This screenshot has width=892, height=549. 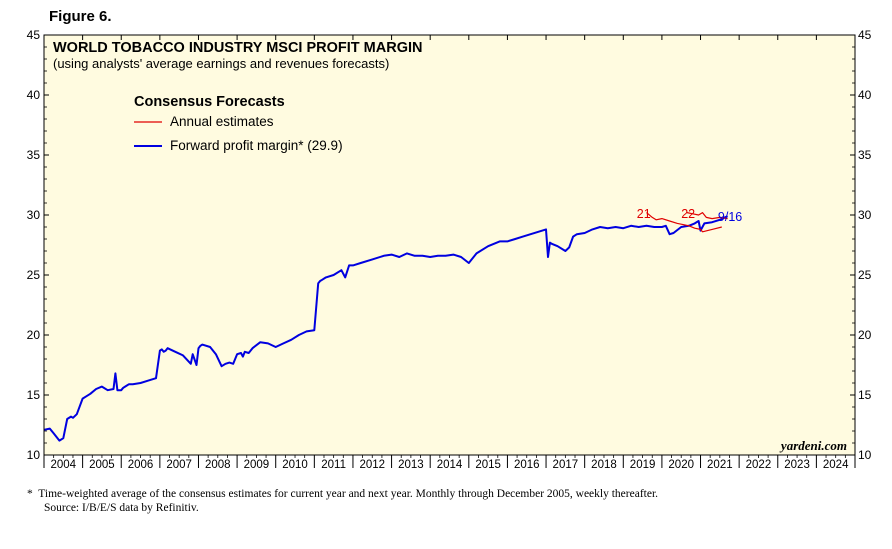 What do you see at coordinates (141, 465) in the screenshot?
I see `x-tick-label: 2006` at bounding box center [141, 465].